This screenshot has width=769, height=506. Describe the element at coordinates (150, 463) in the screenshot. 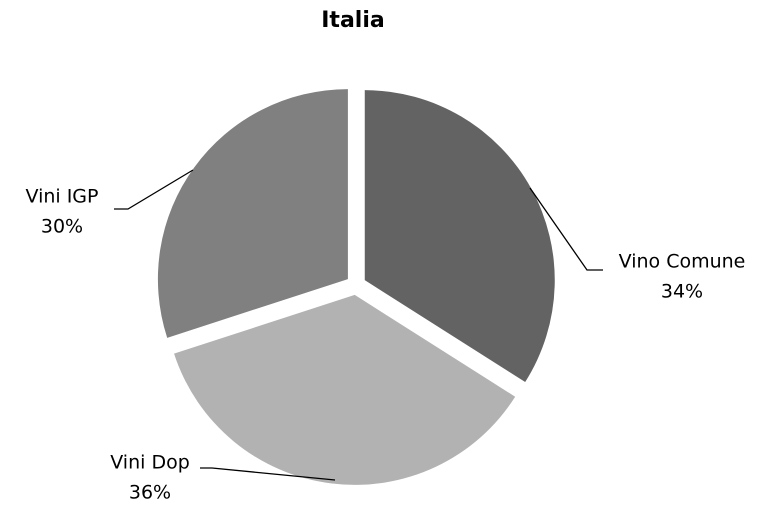

I see `data-label-name: Vini Dop` at that location.